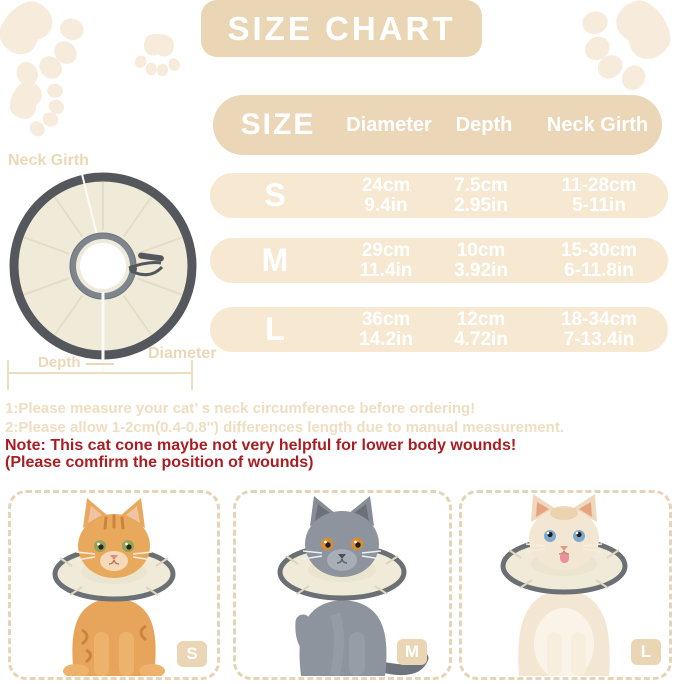 This screenshot has height=684, width=679. I want to click on product-diagram: Neck Girth Depth Diameter, so click(116, 271).